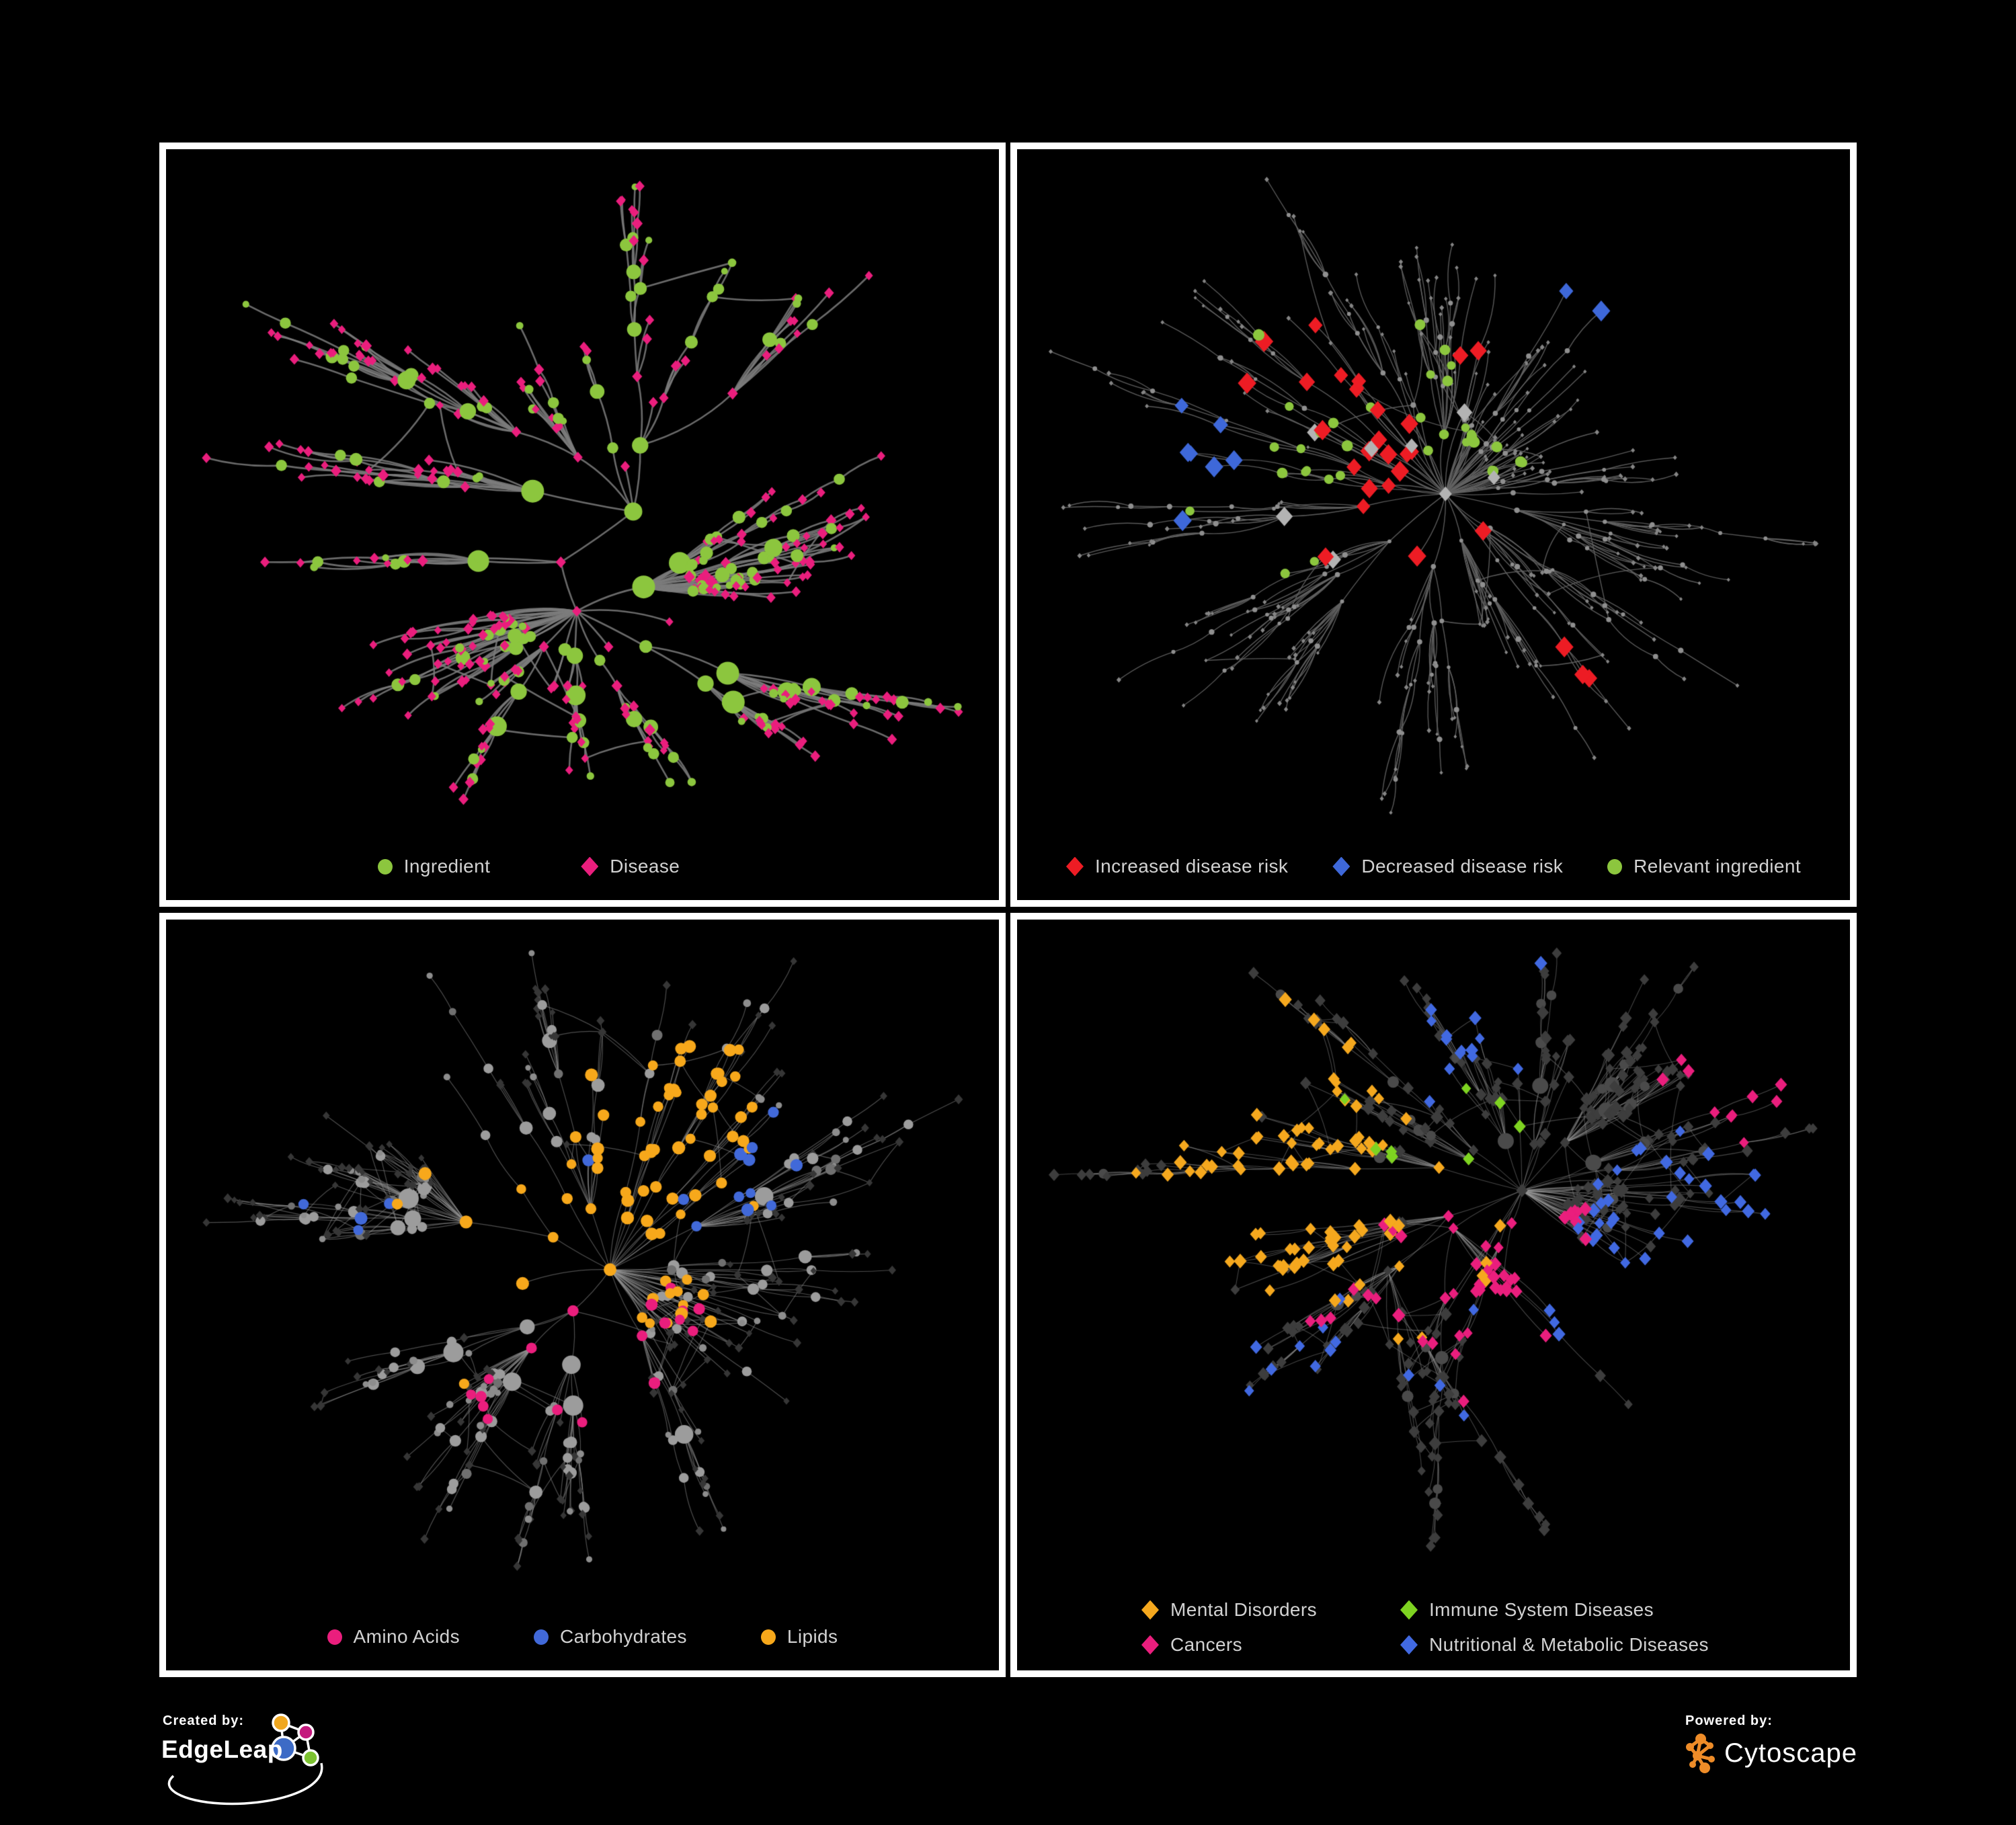  I want to click on immune-system-diseases-diamond-icon, so click(1409, 1610).